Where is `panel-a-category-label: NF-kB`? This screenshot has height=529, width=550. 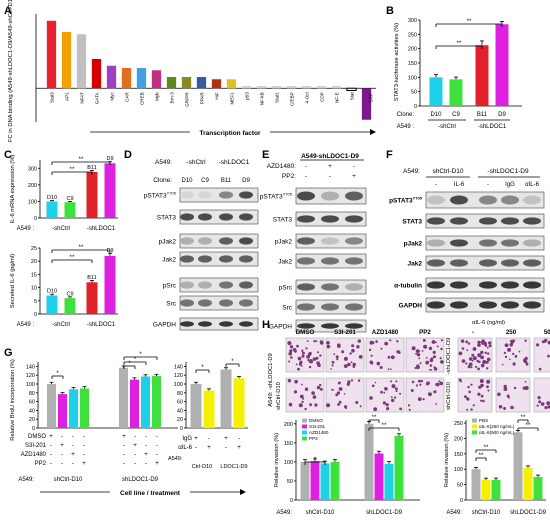
panel-a-category-label: NF-kB is located at coordinates (262, 98).